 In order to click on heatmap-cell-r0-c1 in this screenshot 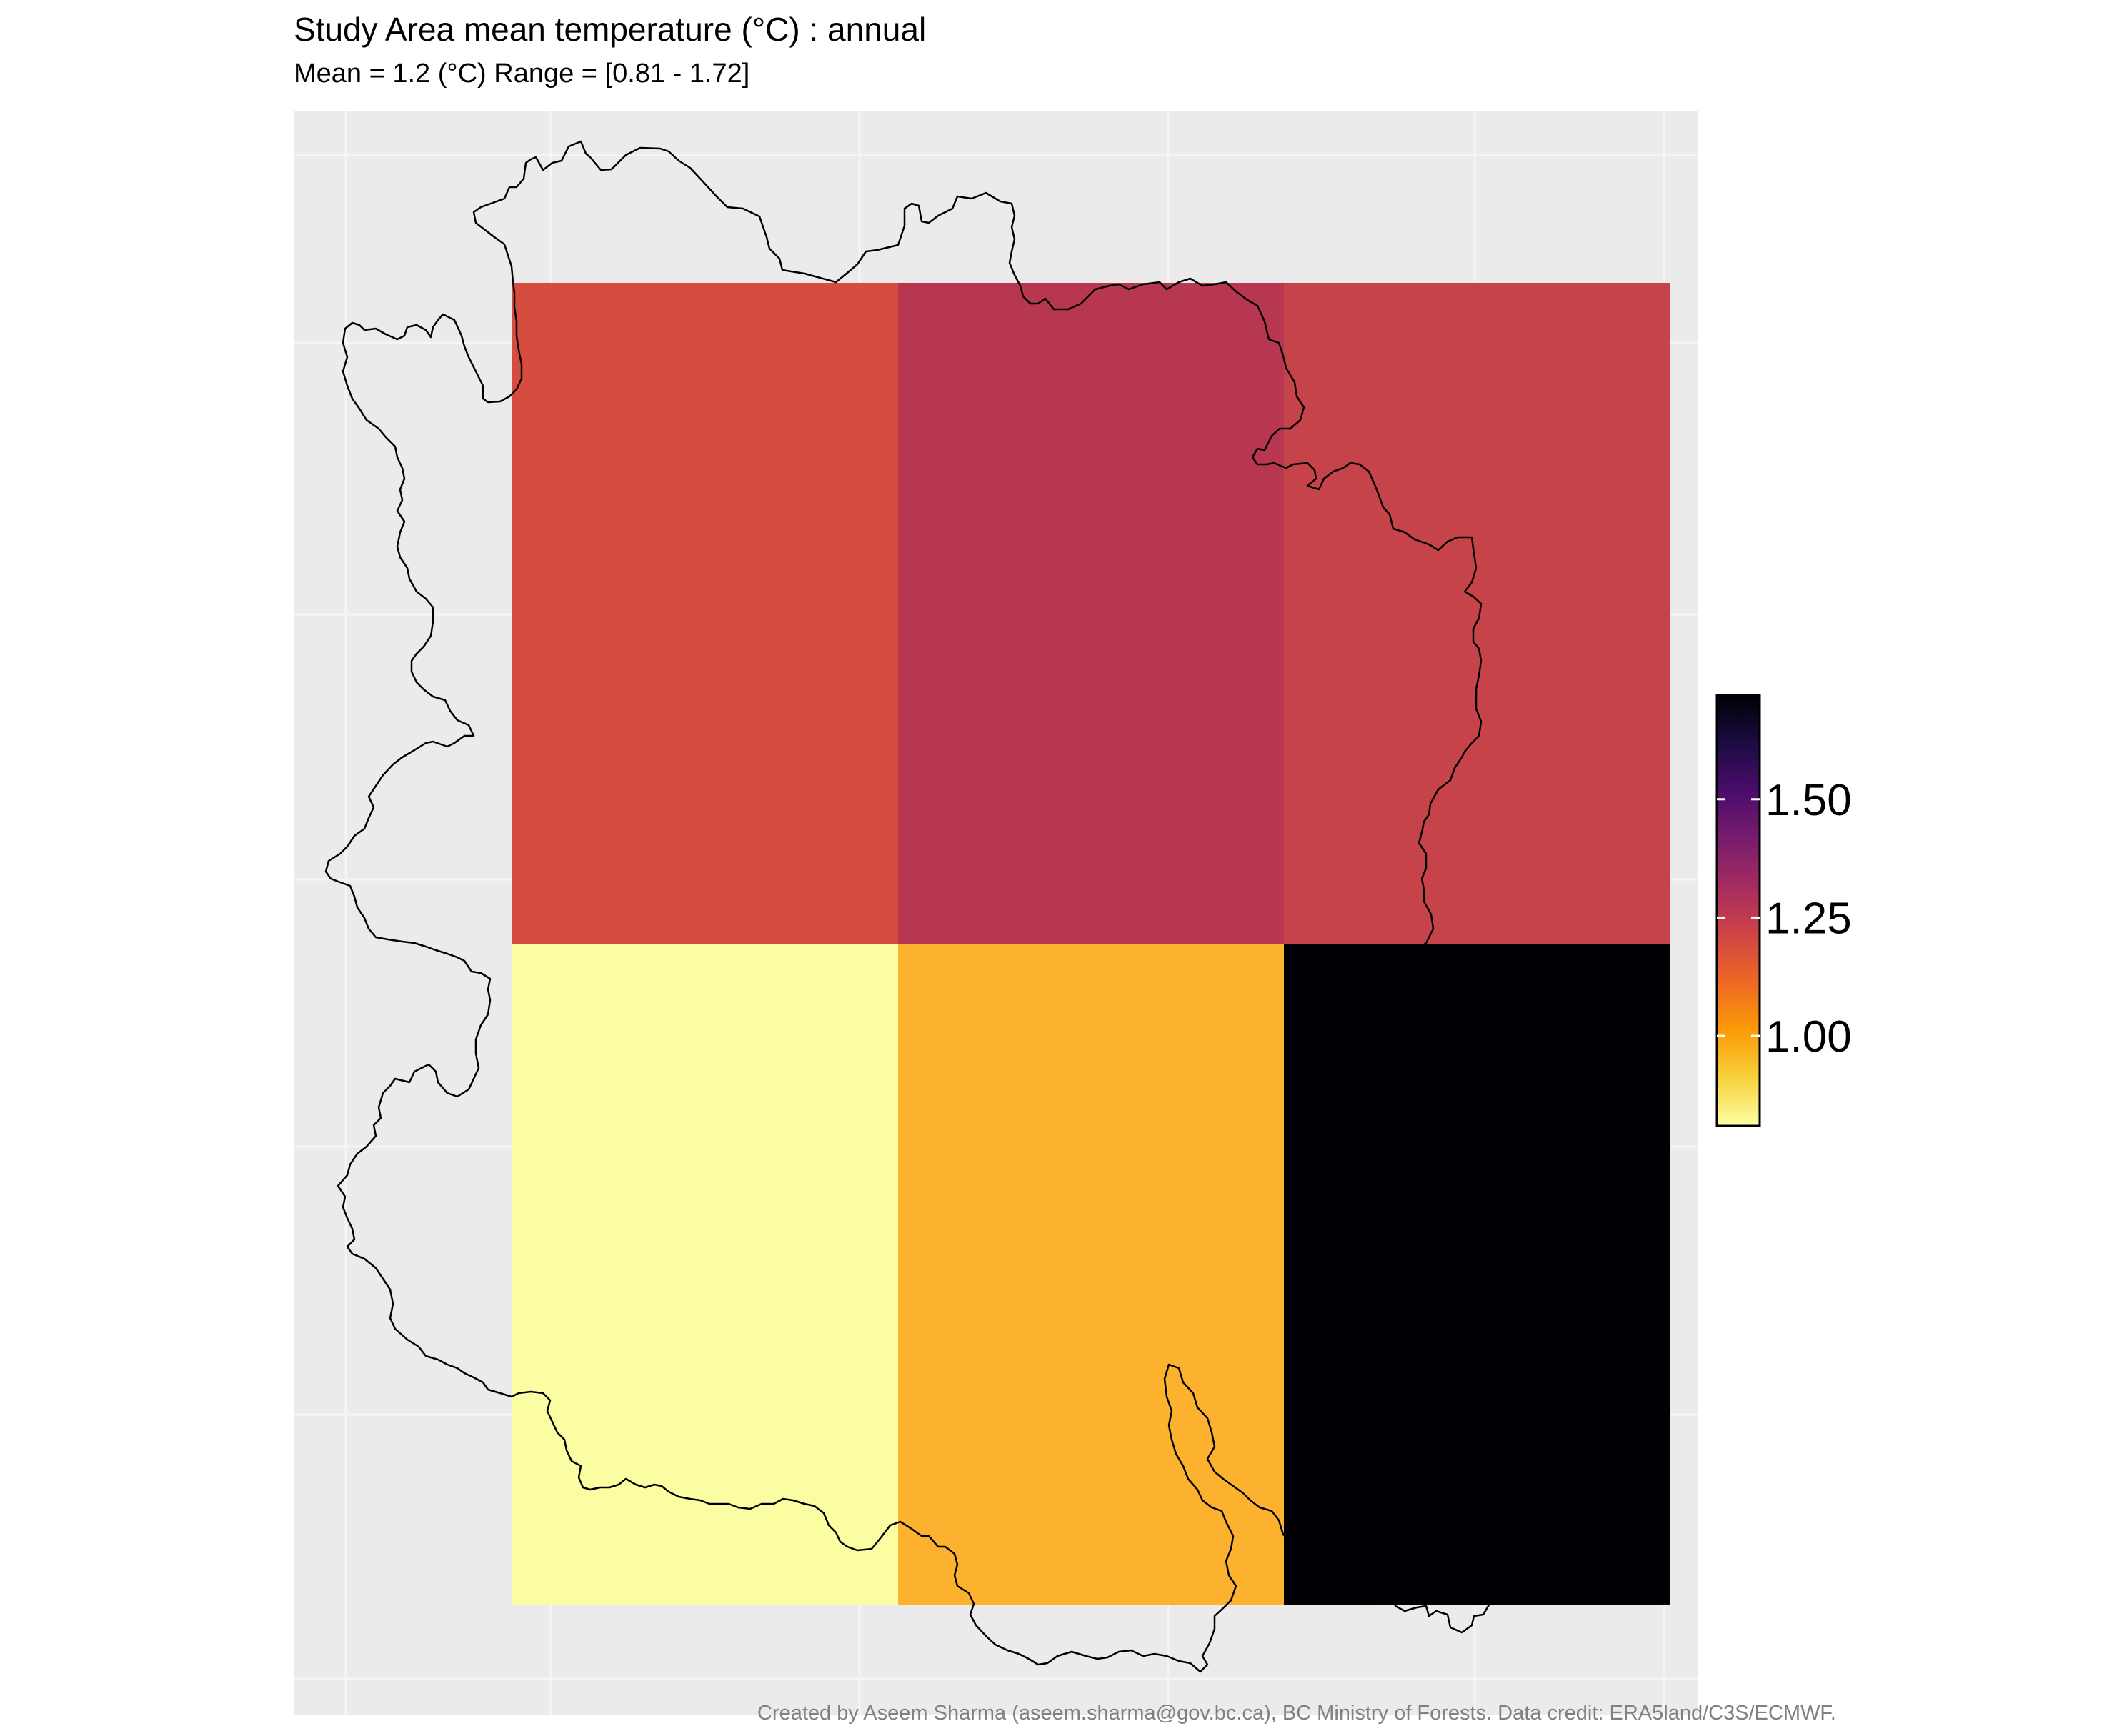, I will do `click(1091, 613)`.